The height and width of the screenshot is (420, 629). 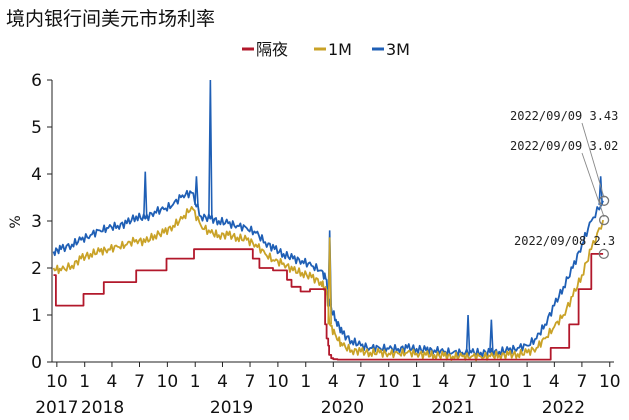 I want to click on legend-label: 隔夜, so click(x=272, y=49).